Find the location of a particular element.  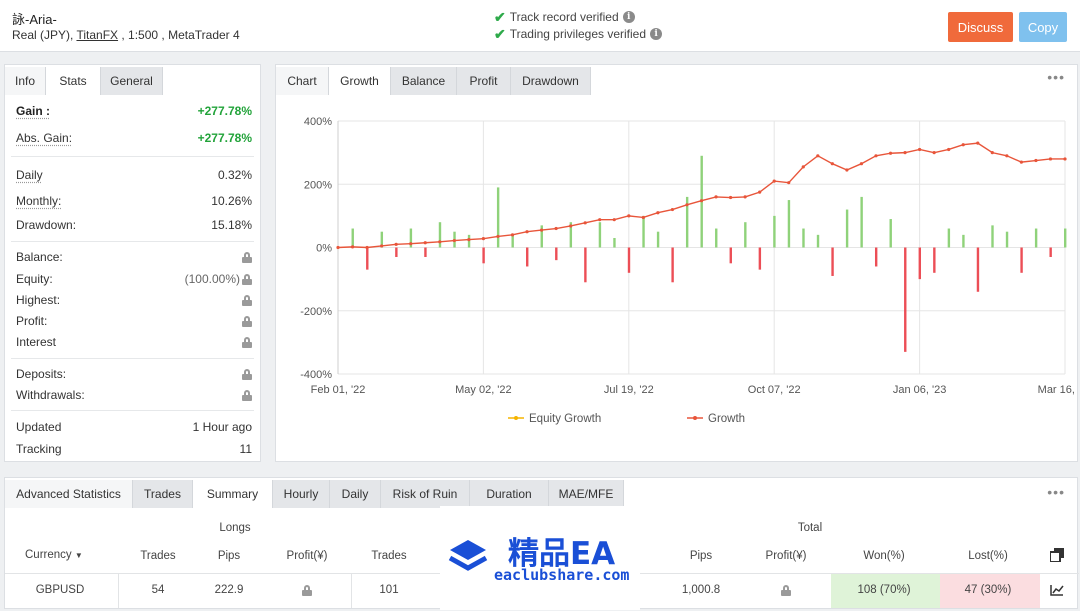

tab-duration: Duration is located at coordinates (509, 494).